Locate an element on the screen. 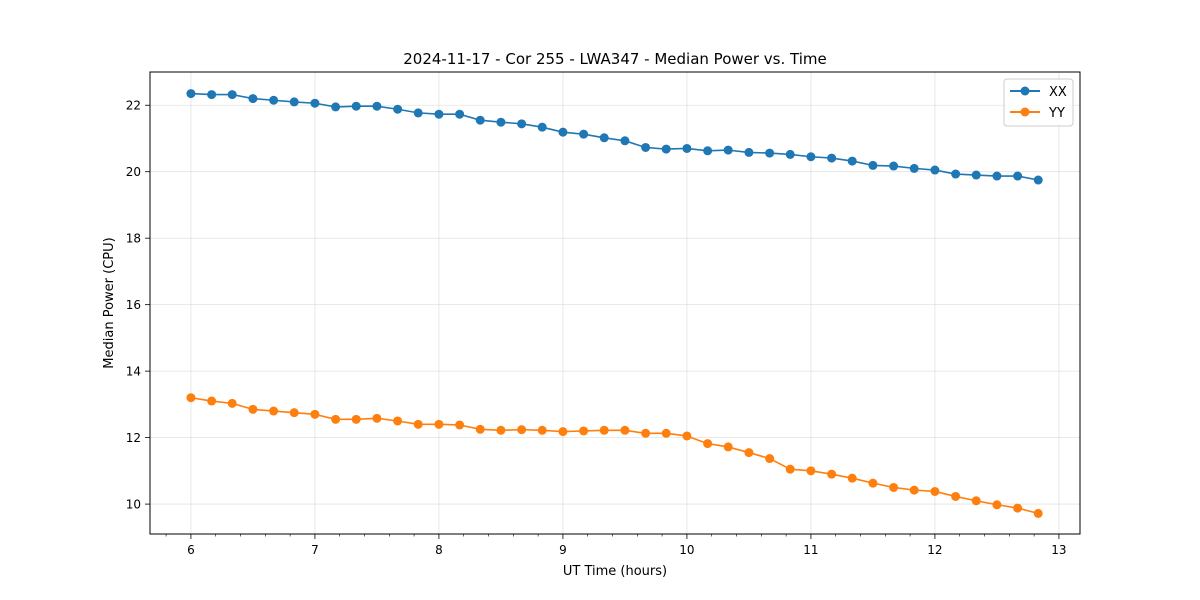 This screenshot has height=600, width=1200. y-tick-label: 10 is located at coordinates (133, 505).